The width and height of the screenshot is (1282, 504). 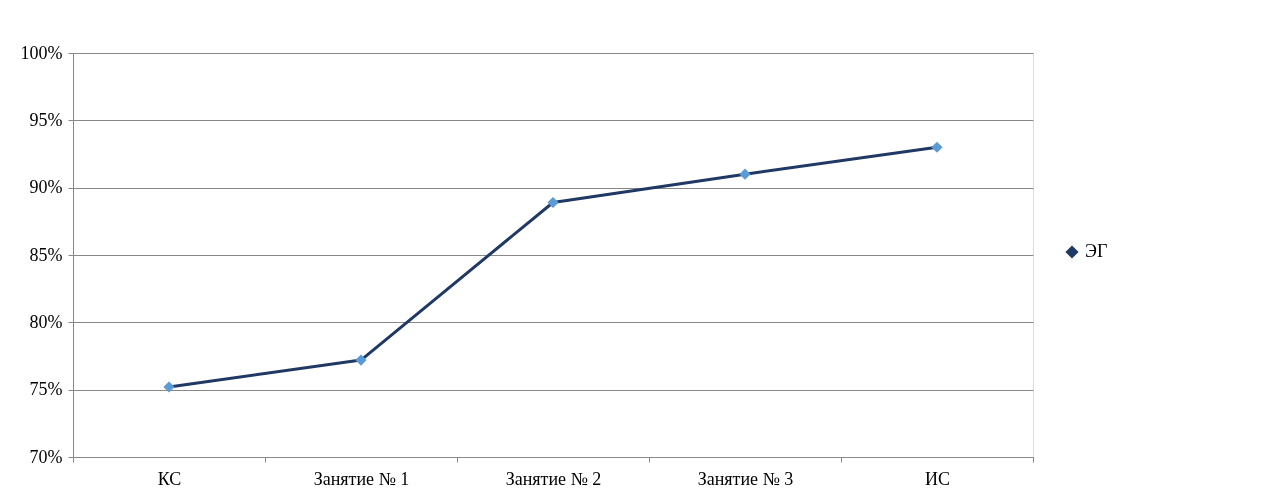 I want to click on y-tick-label: 80%, so click(x=46, y=321).